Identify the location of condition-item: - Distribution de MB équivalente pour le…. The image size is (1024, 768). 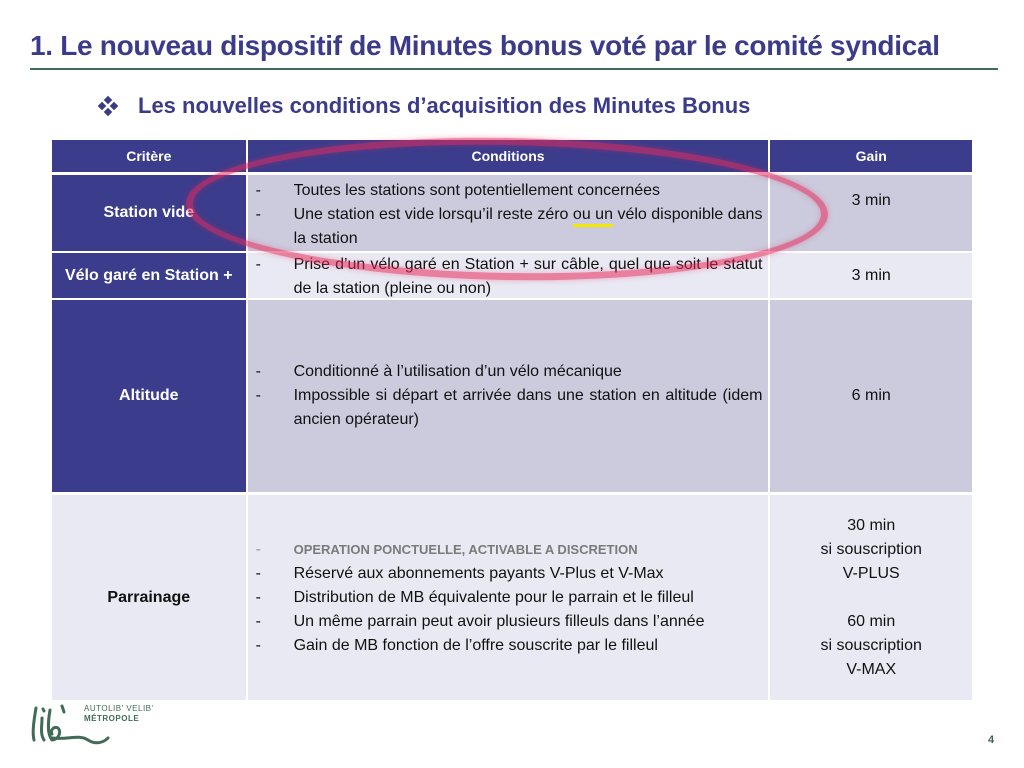
(474, 597).